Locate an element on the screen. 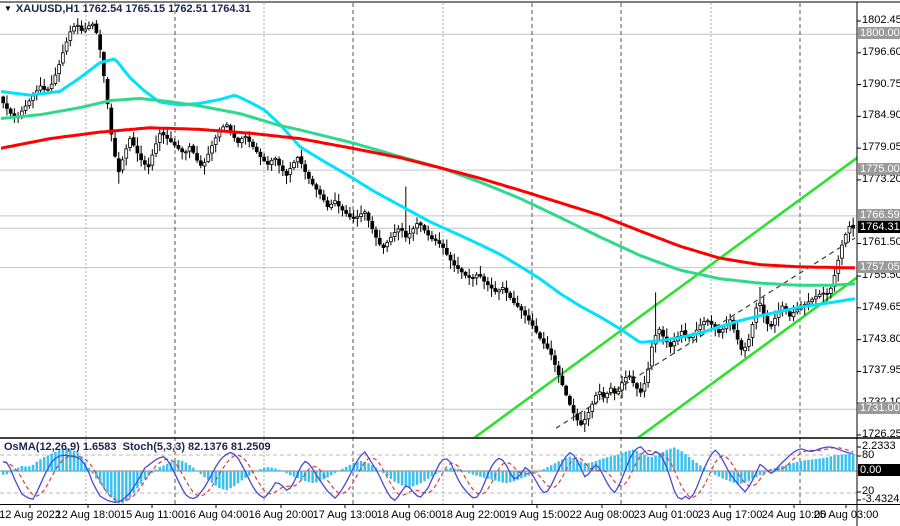 The height and width of the screenshot is (526, 900). panel-zero-badge: 0.00 is located at coordinates (879, 470).